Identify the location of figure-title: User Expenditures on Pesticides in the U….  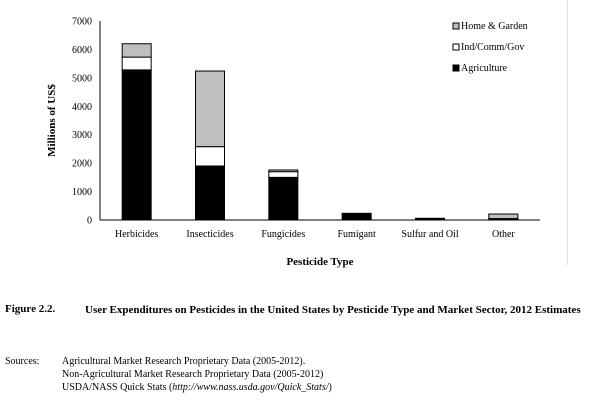
(333, 310).